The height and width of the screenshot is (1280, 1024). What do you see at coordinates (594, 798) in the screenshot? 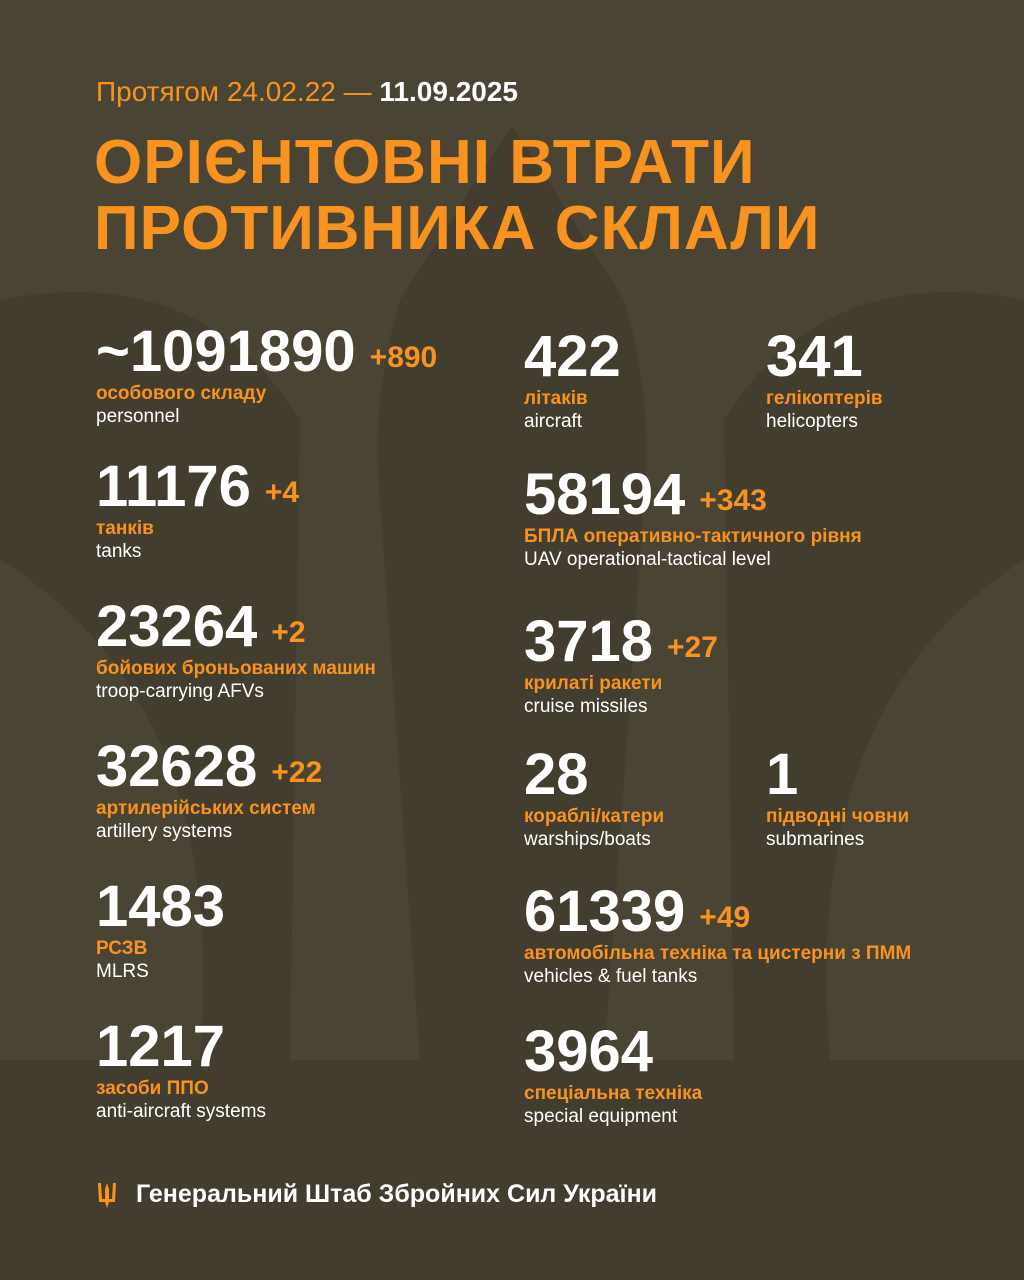
I see `stat-warships-boats: 28 кораблі/катери warships/boats` at bounding box center [594, 798].